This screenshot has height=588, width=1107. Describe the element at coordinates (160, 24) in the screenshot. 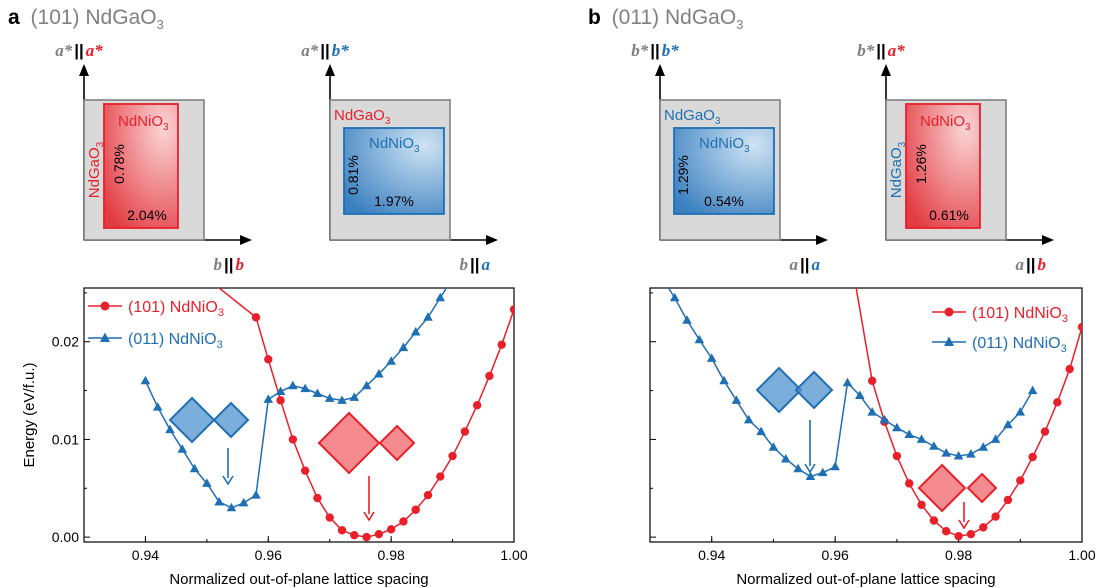

I see `panel-a-title-sub: 3` at that location.